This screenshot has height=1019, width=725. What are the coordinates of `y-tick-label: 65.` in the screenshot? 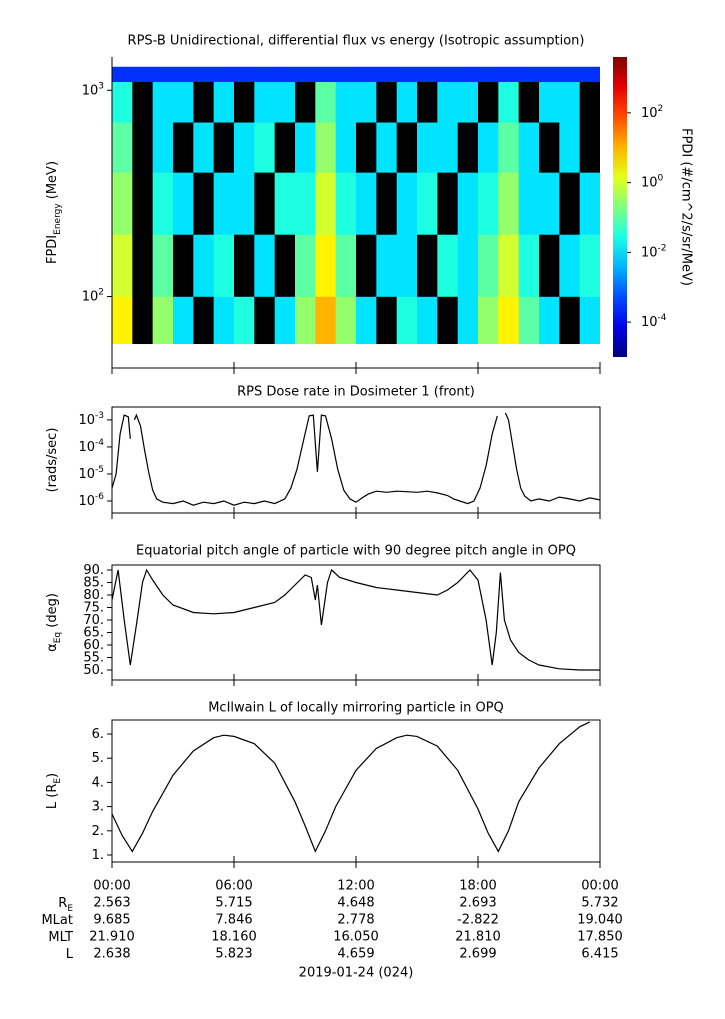 It's located at (93, 632).